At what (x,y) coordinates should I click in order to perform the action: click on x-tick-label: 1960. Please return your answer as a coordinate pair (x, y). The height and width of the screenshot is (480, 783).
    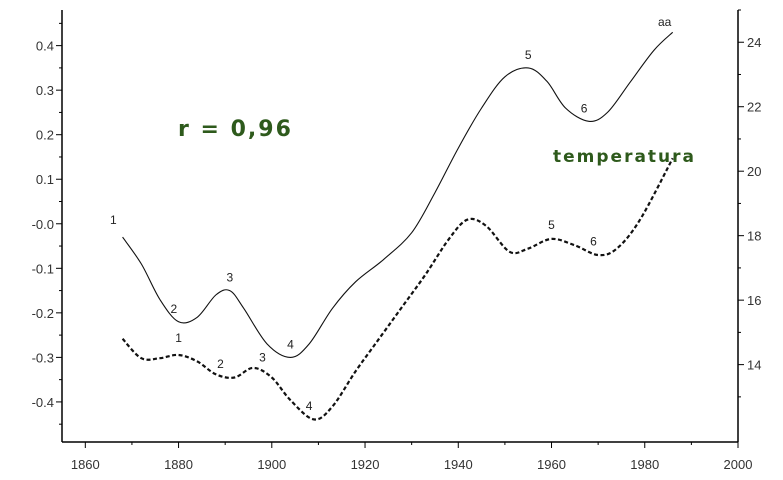
    Looking at the image, I should click on (551, 464).